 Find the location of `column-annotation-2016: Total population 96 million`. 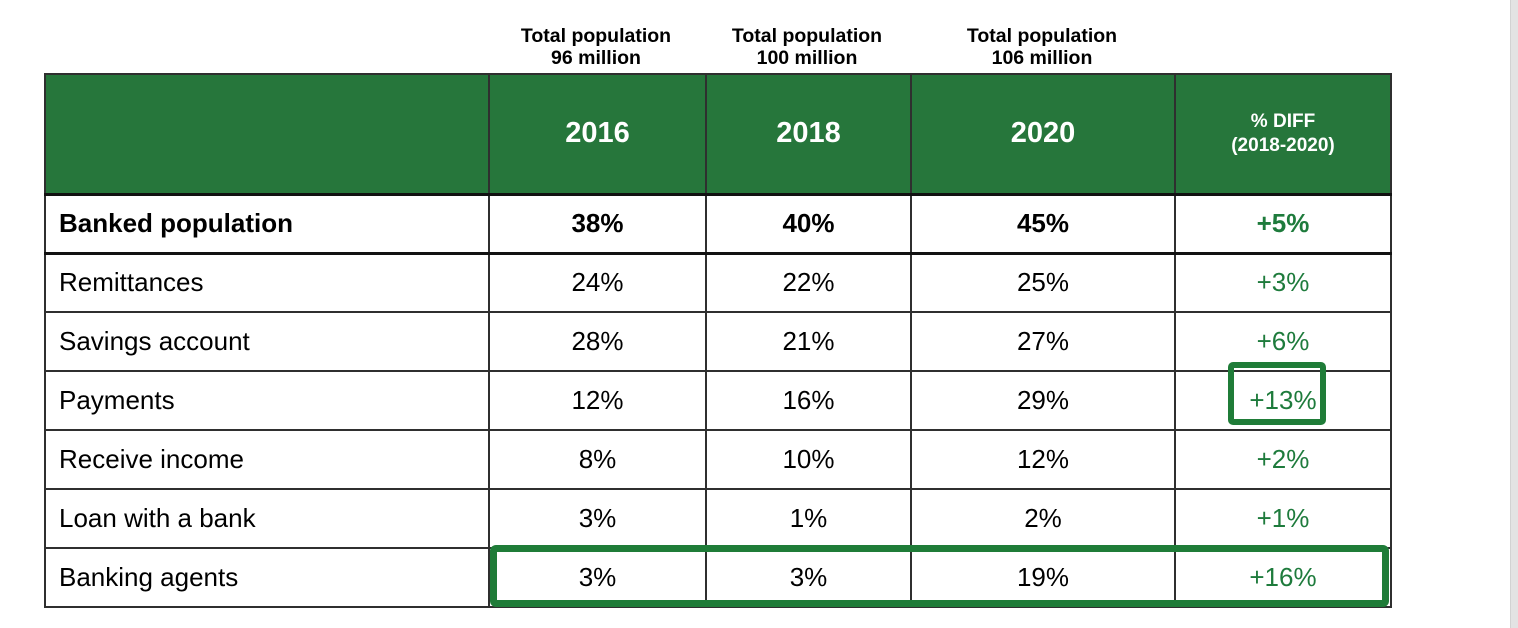

column-annotation-2016: Total population 96 million is located at coordinates (596, 47).